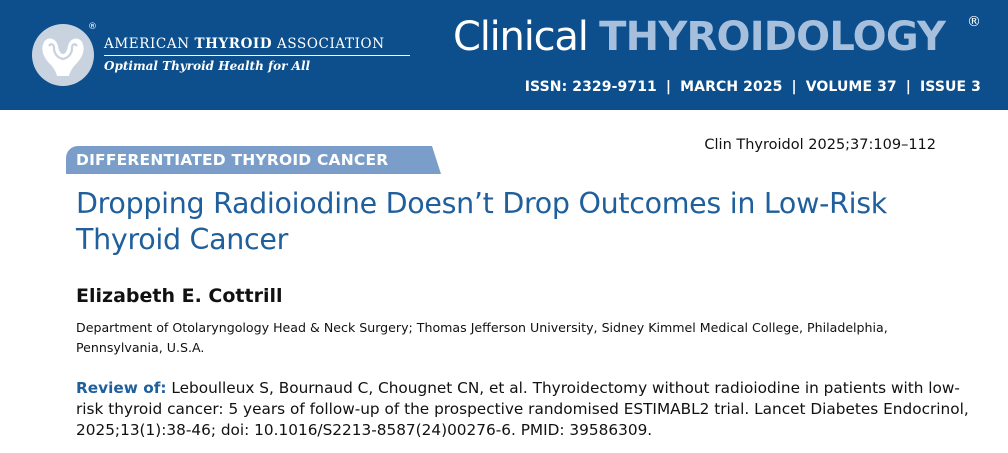 The height and width of the screenshot is (453, 1008). What do you see at coordinates (974, 22) in the screenshot?
I see `journal-registered-mark: ®` at bounding box center [974, 22].